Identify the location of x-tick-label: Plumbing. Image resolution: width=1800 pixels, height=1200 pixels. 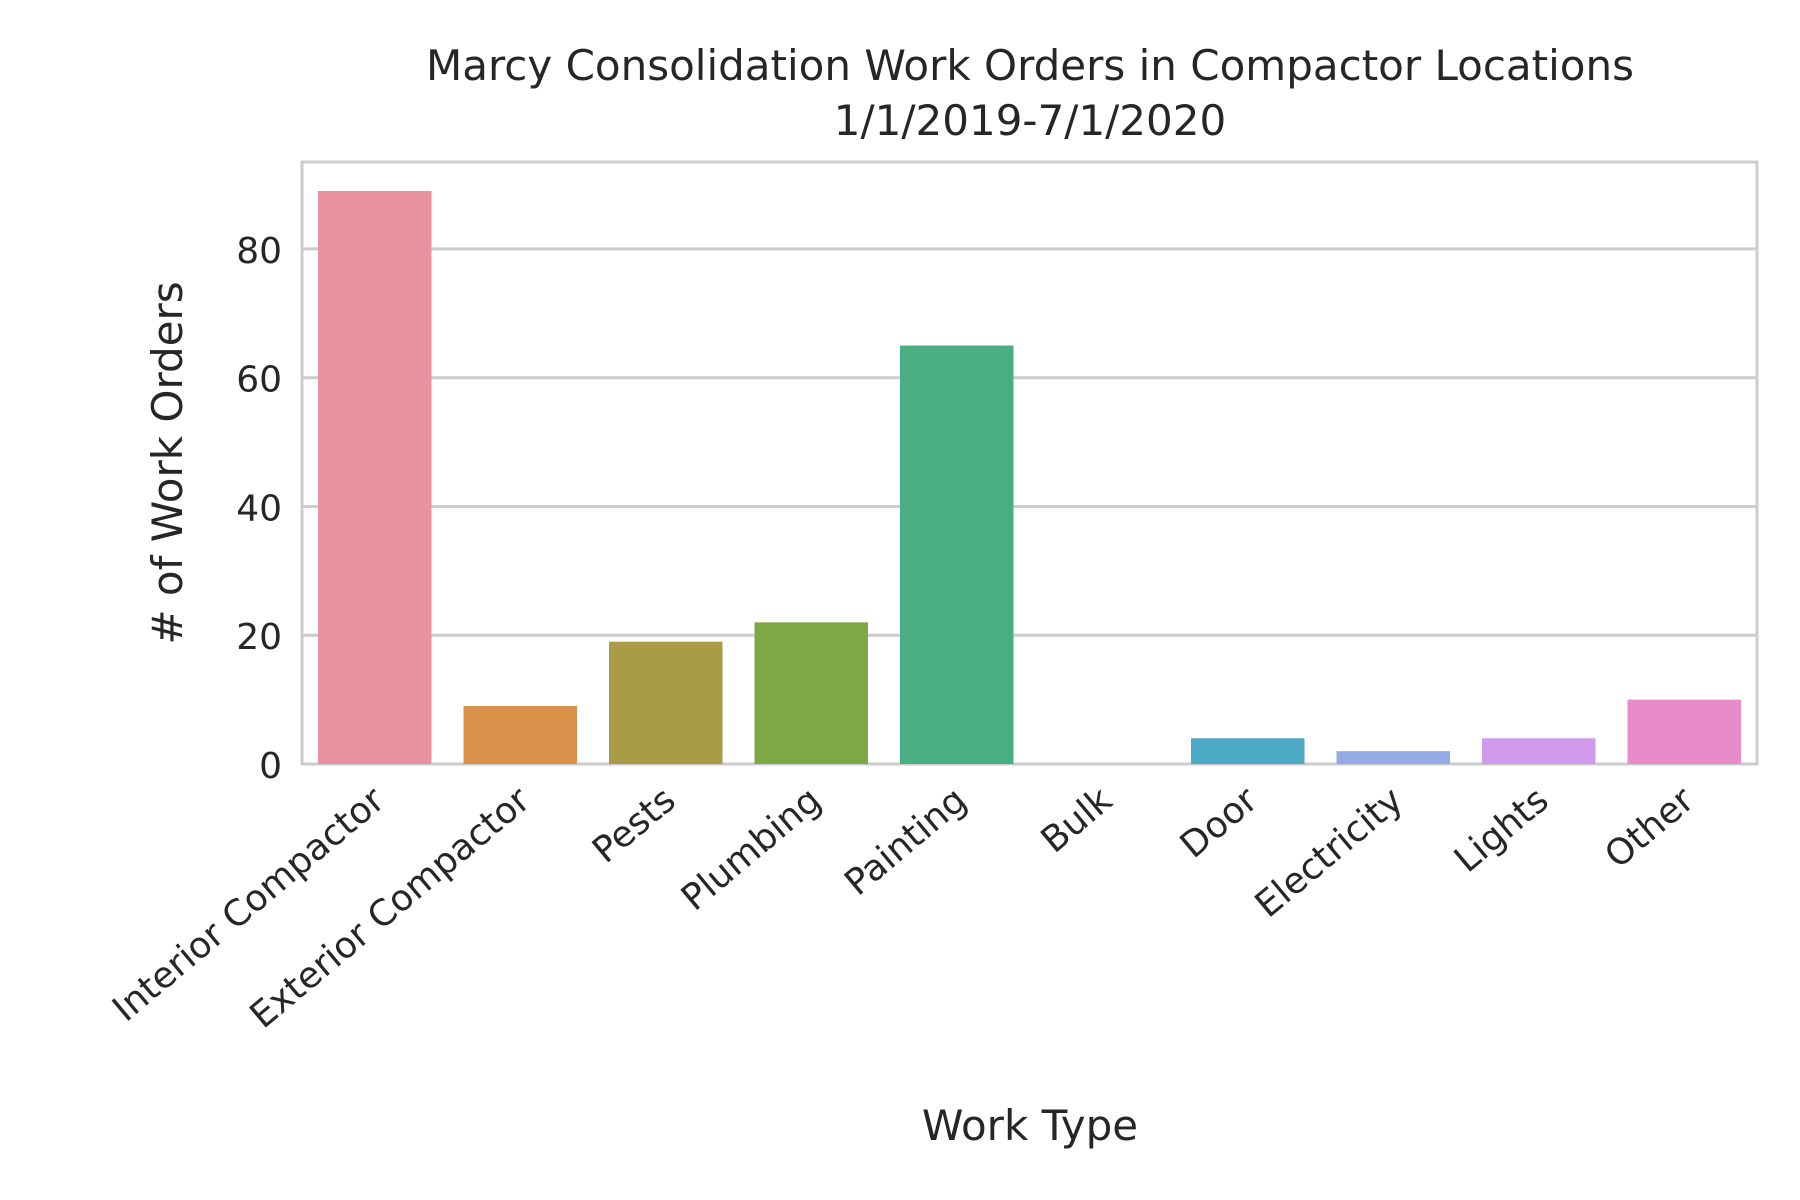
(751, 848).